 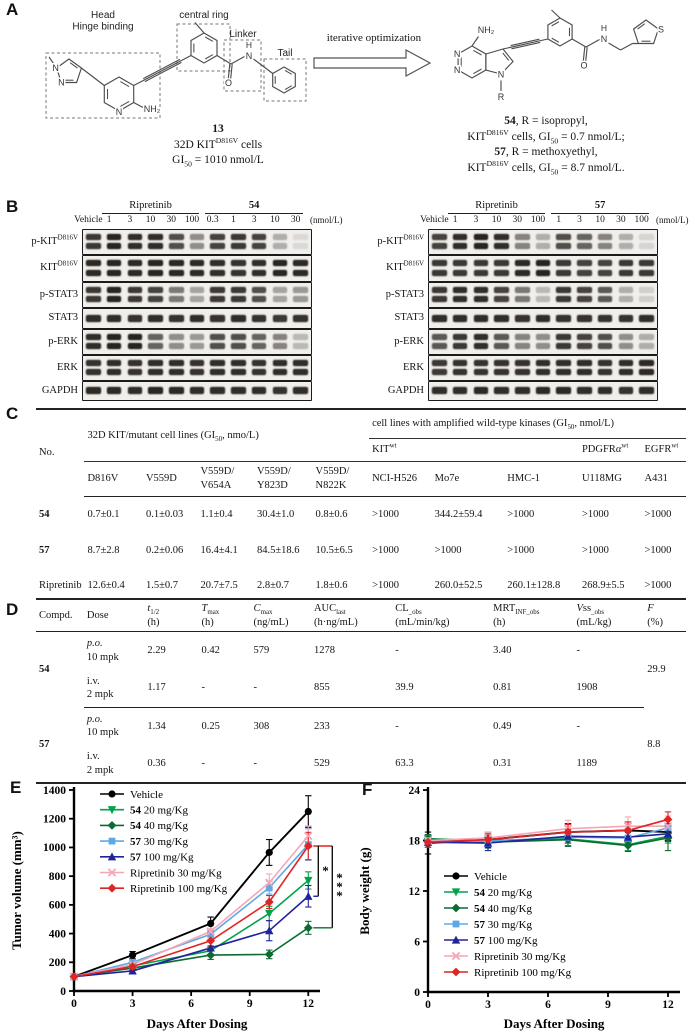 What do you see at coordinates (504, 295) in the screenshot?
I see `blot-row: p-STAT3` at bounding box center [504, 295].